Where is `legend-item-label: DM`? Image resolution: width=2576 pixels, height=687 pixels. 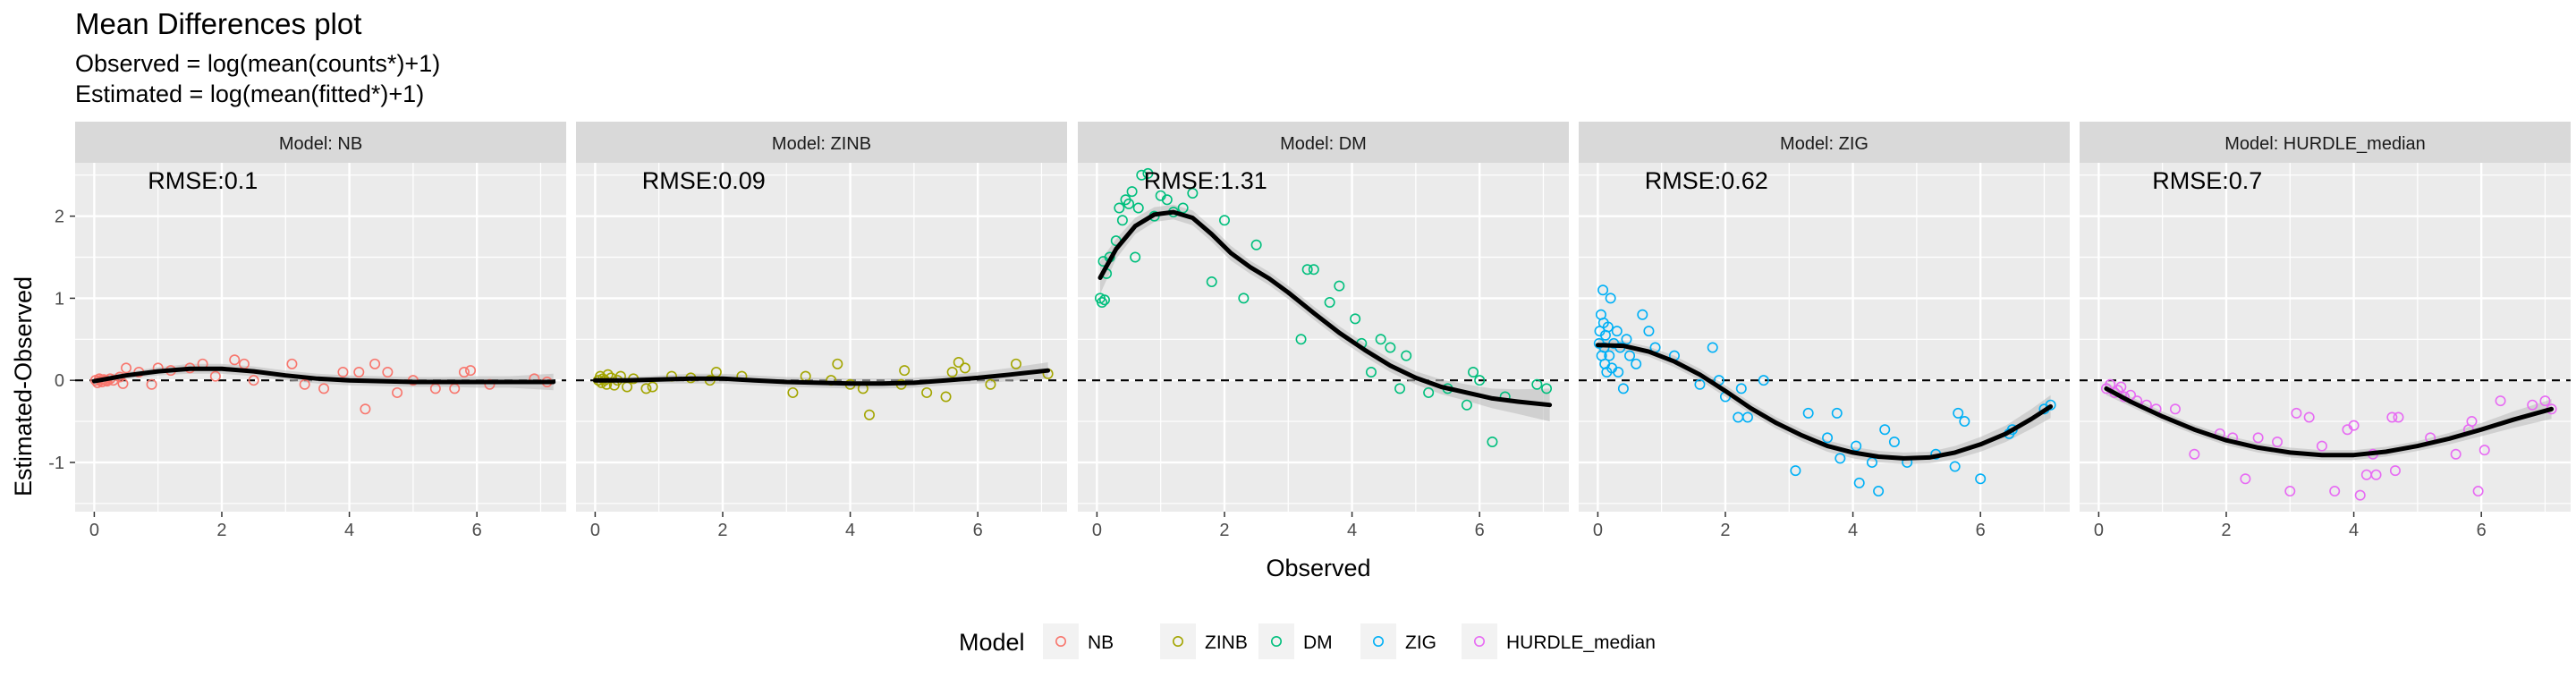
legend-item-label: DM is located at coordinates (1318, 642).